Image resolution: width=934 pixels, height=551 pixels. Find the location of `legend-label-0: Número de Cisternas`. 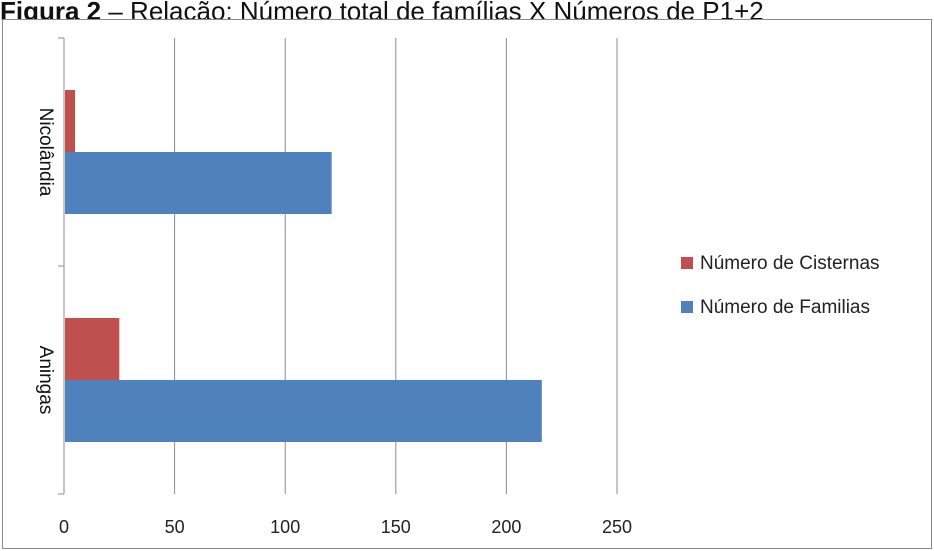

legend-label-0: Número de Cisternas is located at coordinates (790, 263).